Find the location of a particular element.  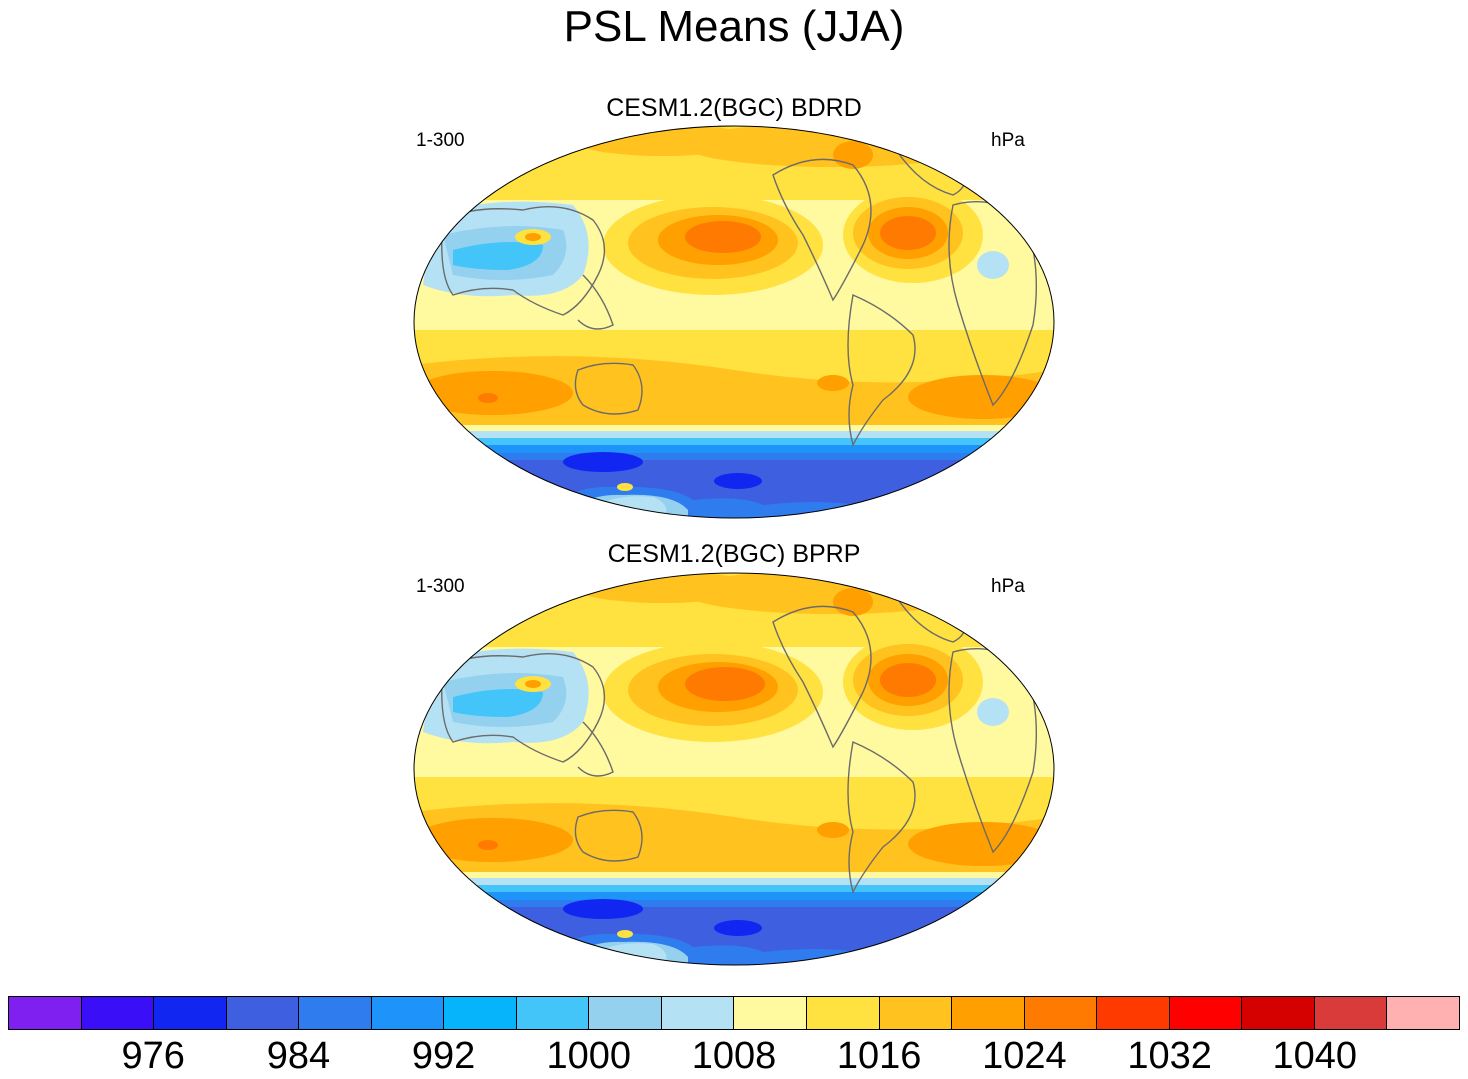

panel-1-units-label: hPa is located at coordinates (1008, 140).